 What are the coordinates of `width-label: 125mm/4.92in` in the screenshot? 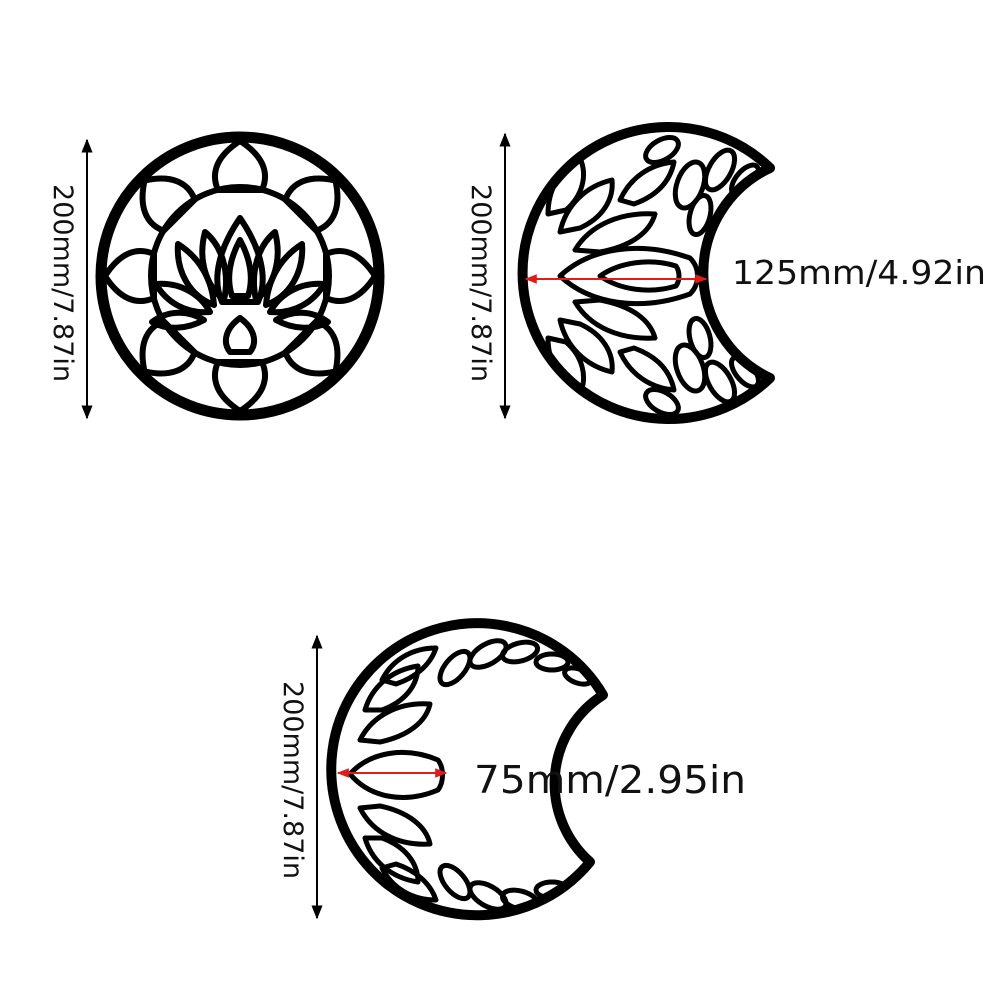 It's located at (859, 272).